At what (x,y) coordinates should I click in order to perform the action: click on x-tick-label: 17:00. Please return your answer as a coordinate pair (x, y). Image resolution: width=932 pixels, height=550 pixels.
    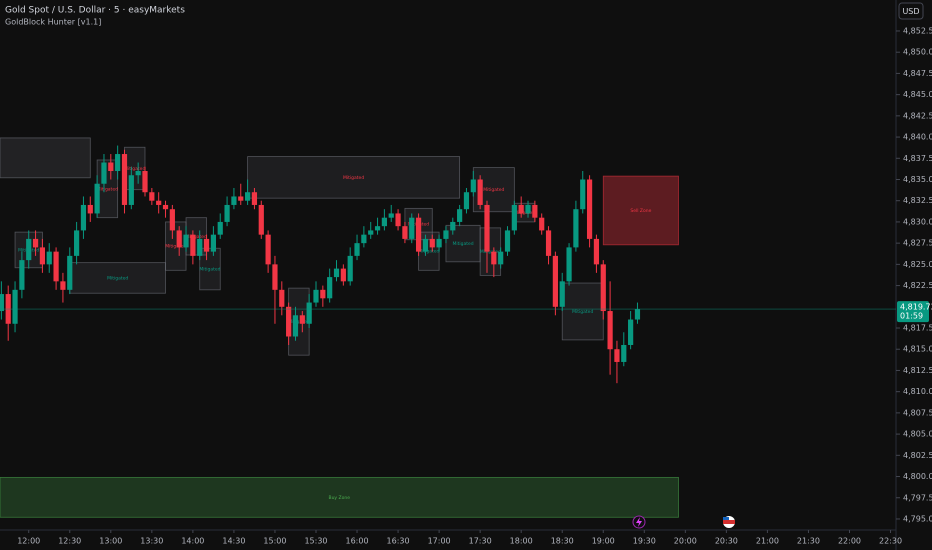
    Looking at the image, I should click on (439, 541).